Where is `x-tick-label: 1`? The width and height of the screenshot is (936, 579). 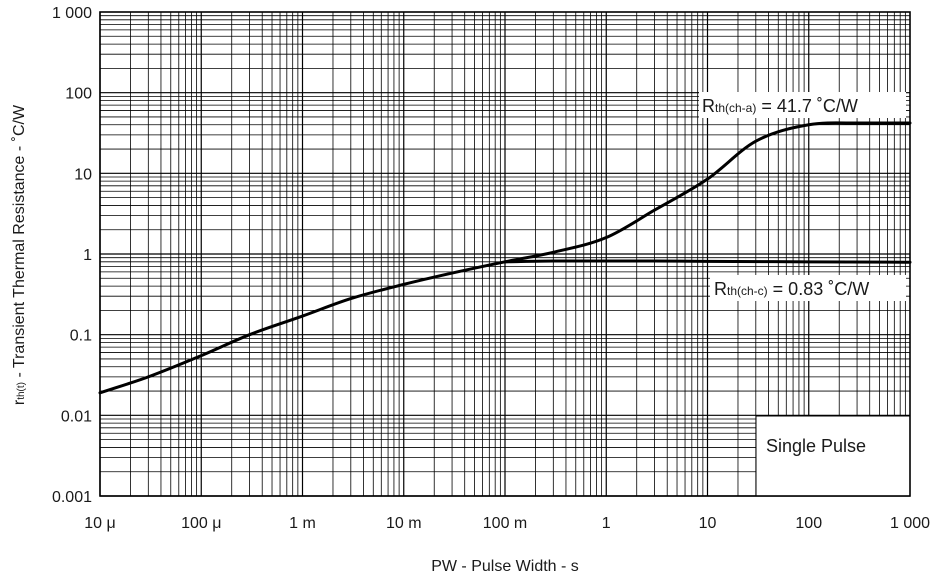
x-tick-label: 1 is located at coordinates (606, 523).